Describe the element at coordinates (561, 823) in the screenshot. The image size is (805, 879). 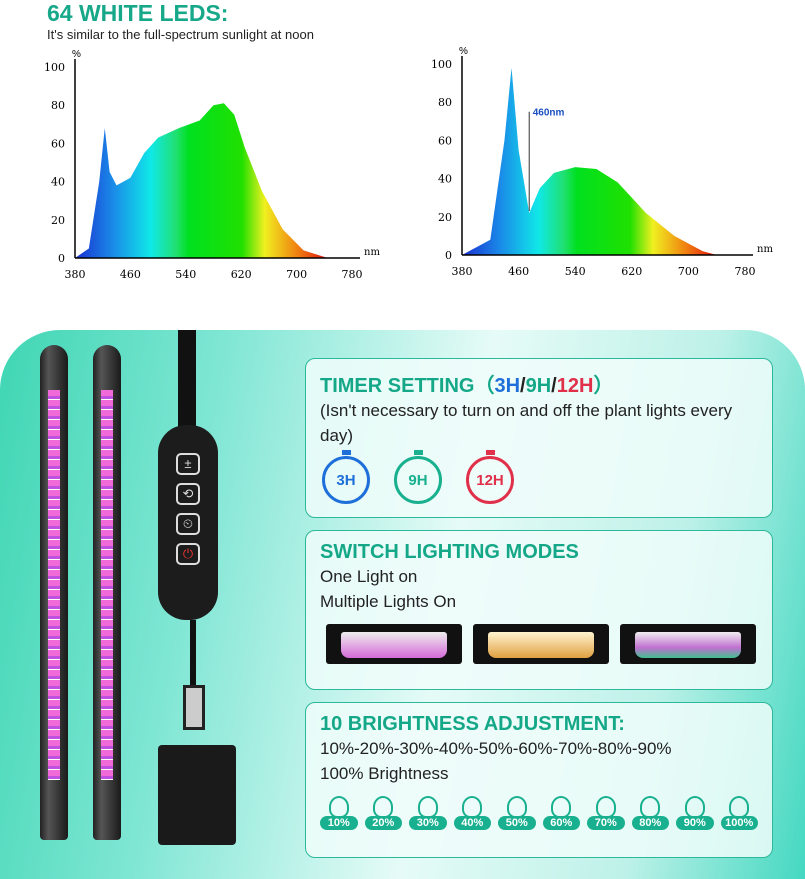
I see `brightness-level: 60%` at that location.